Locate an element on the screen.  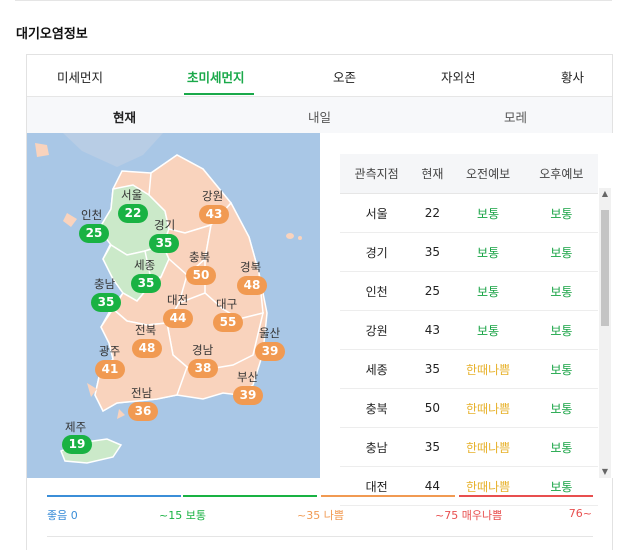
current-cell: 50 is located at coordinates (432, 408).